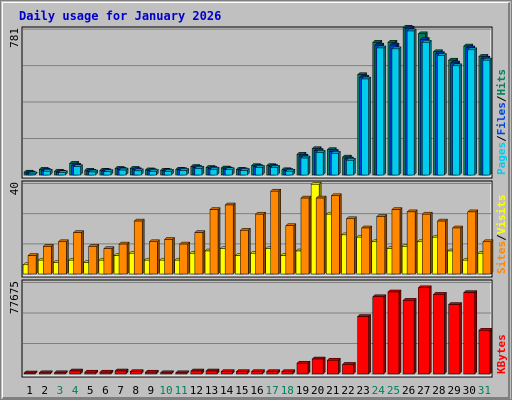  I want to click on x-tick-label: 25, so click(393, 390).